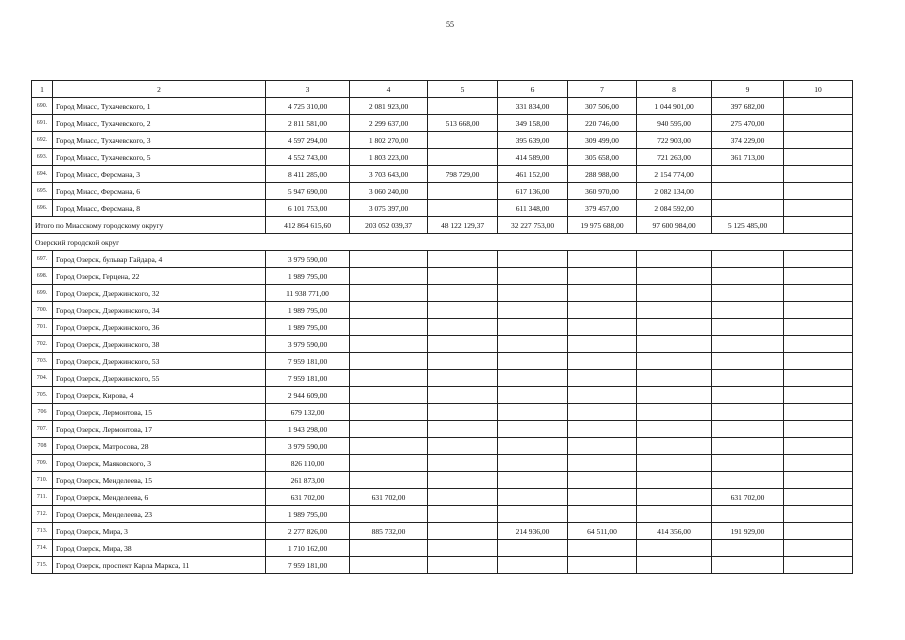  I want to click on address-cell: Город Миасс, Тухачевского, 2, so click(159, 123).